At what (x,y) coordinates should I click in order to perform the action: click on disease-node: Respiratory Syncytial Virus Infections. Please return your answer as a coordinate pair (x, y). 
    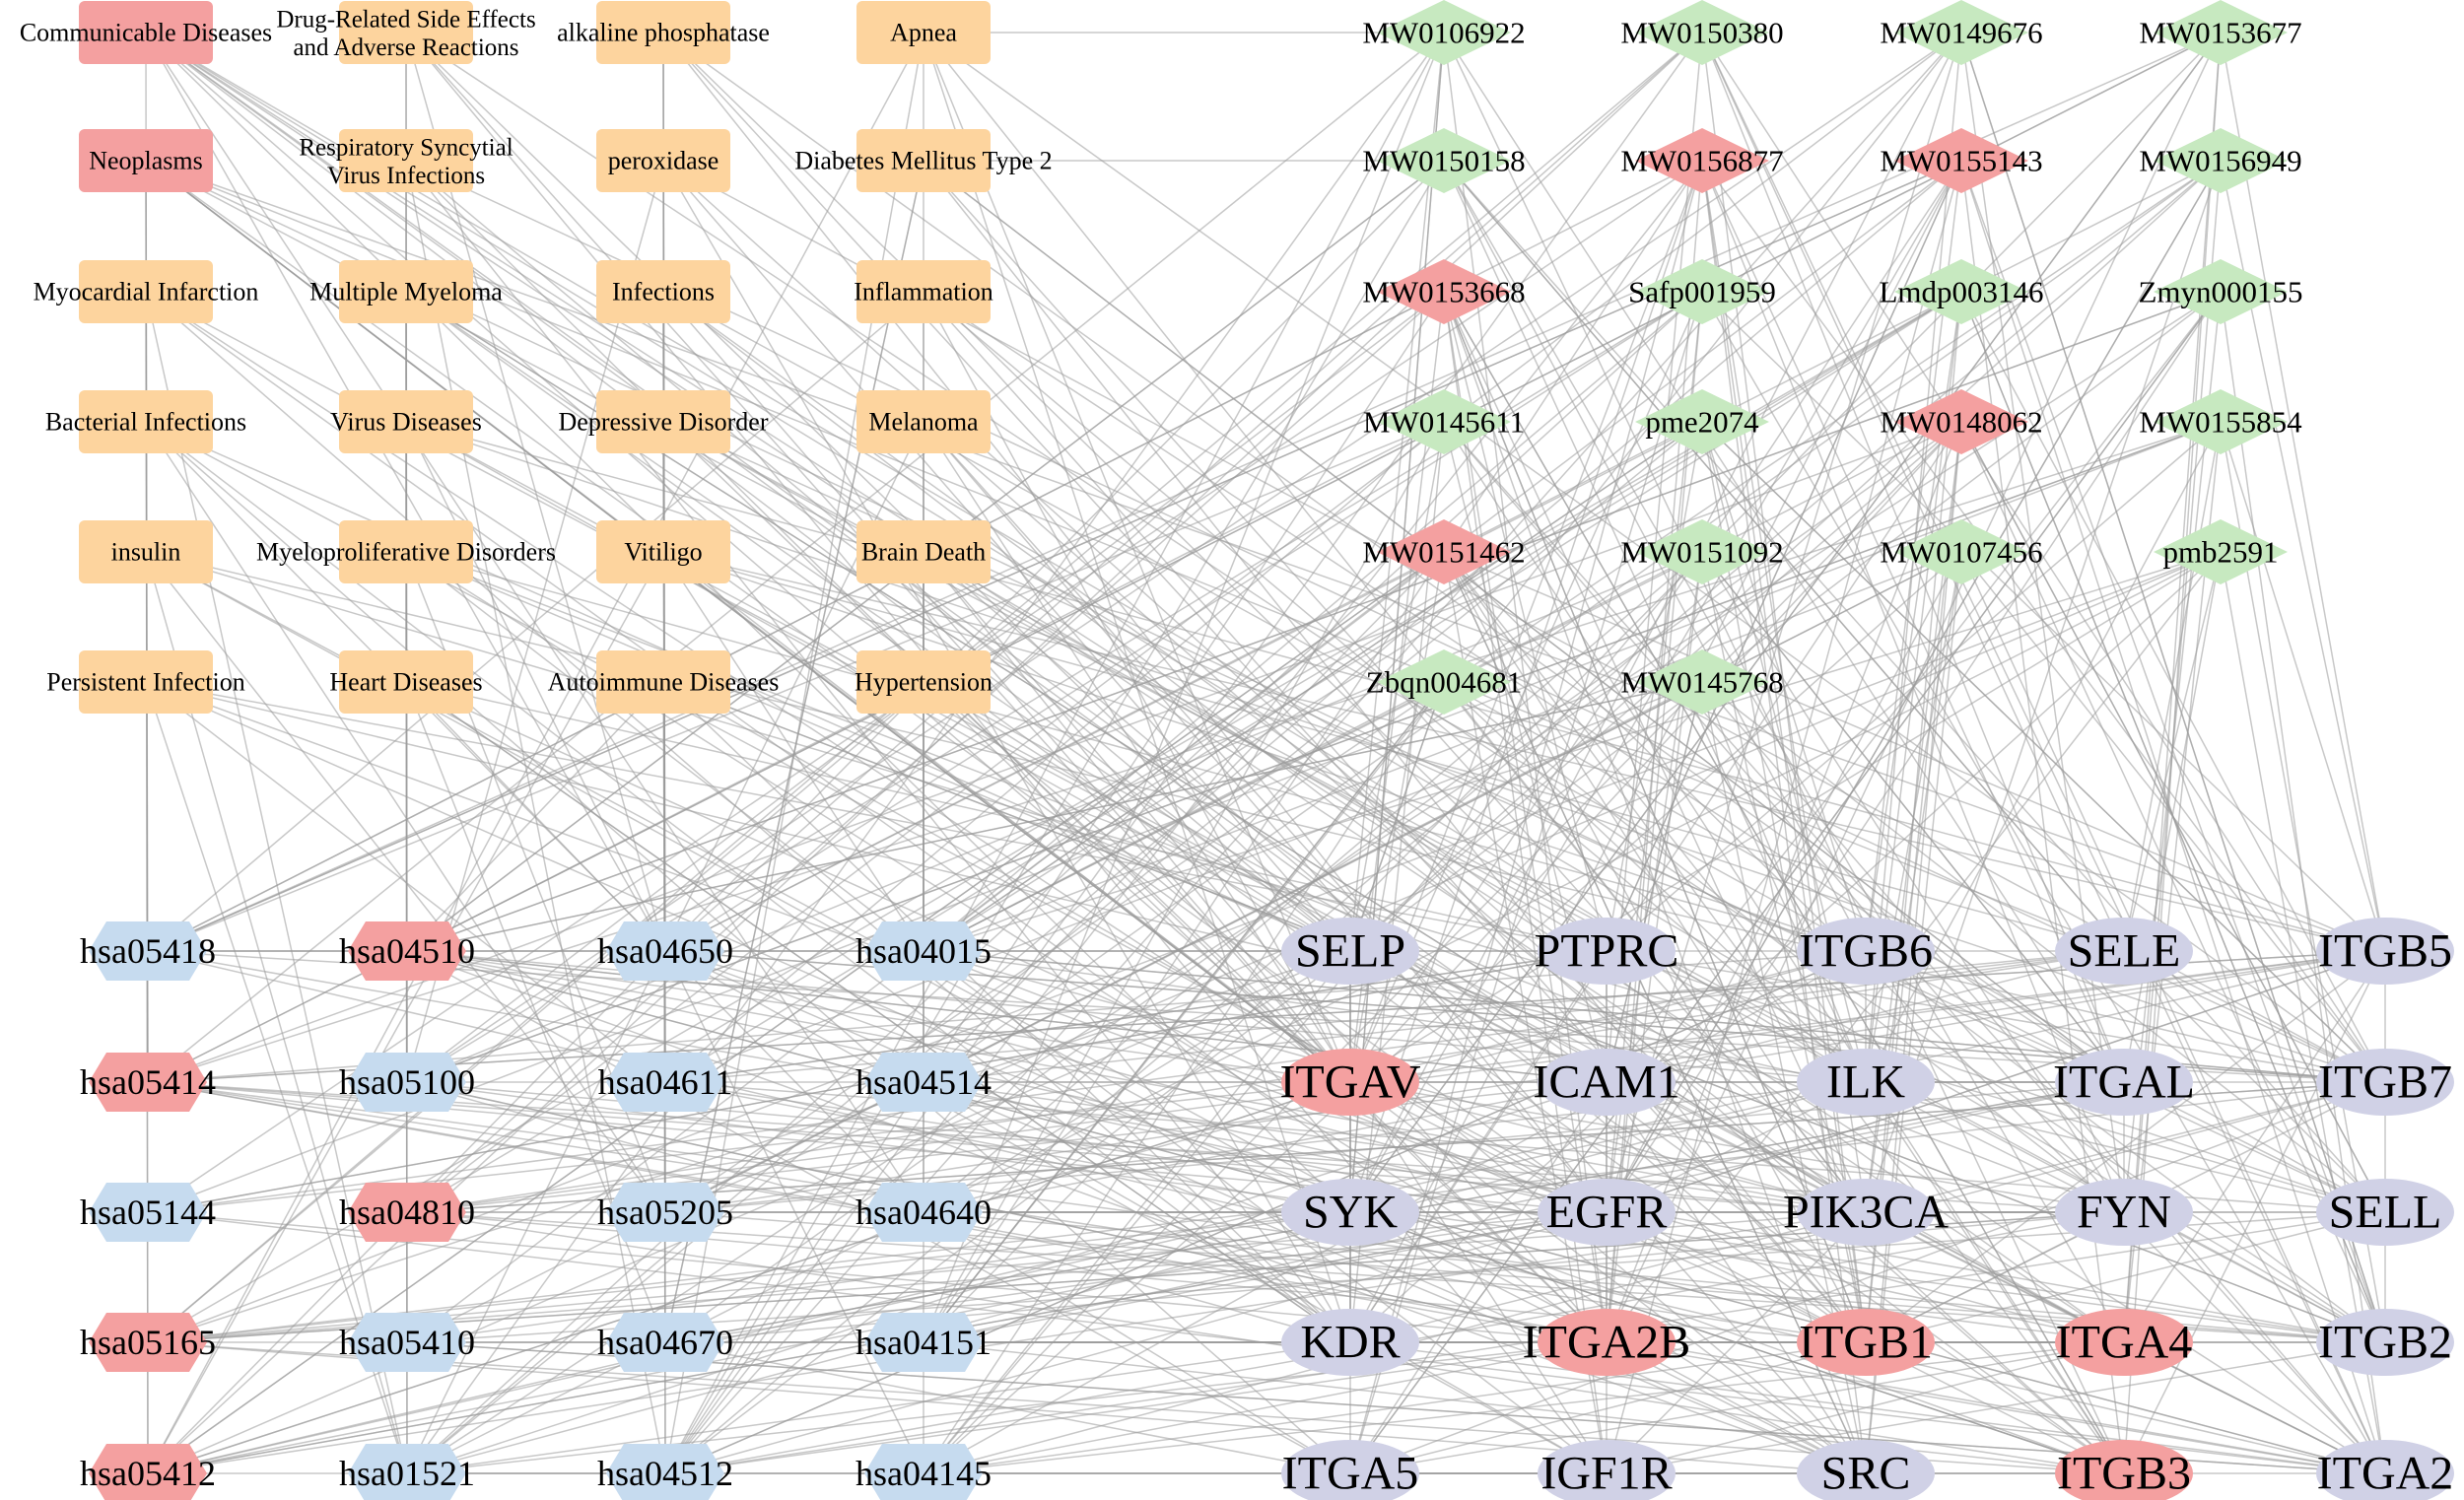
    Looking at the image, I should click on (406, 160).